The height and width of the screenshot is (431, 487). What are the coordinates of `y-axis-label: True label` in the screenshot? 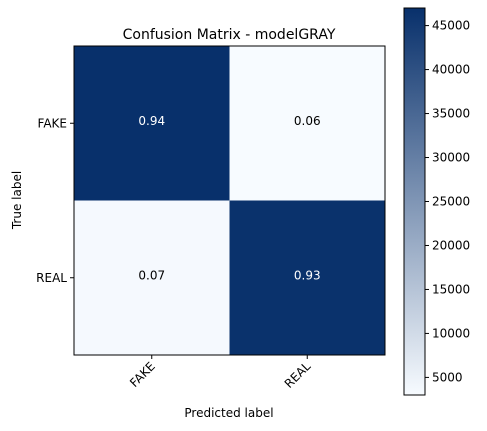 It's located at (17, 200).